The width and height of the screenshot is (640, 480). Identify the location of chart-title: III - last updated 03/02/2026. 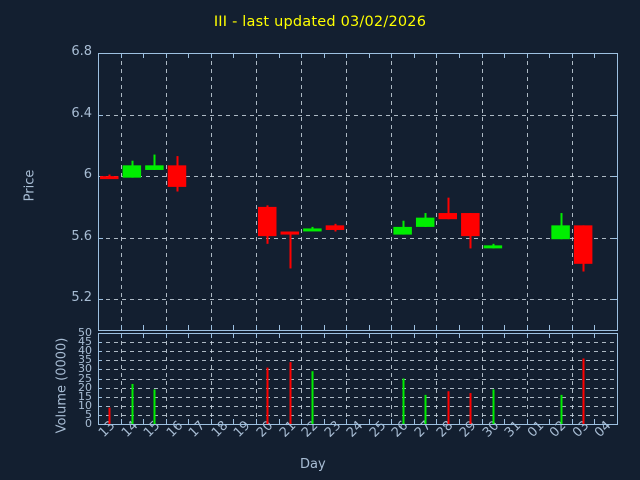
(320, 22).